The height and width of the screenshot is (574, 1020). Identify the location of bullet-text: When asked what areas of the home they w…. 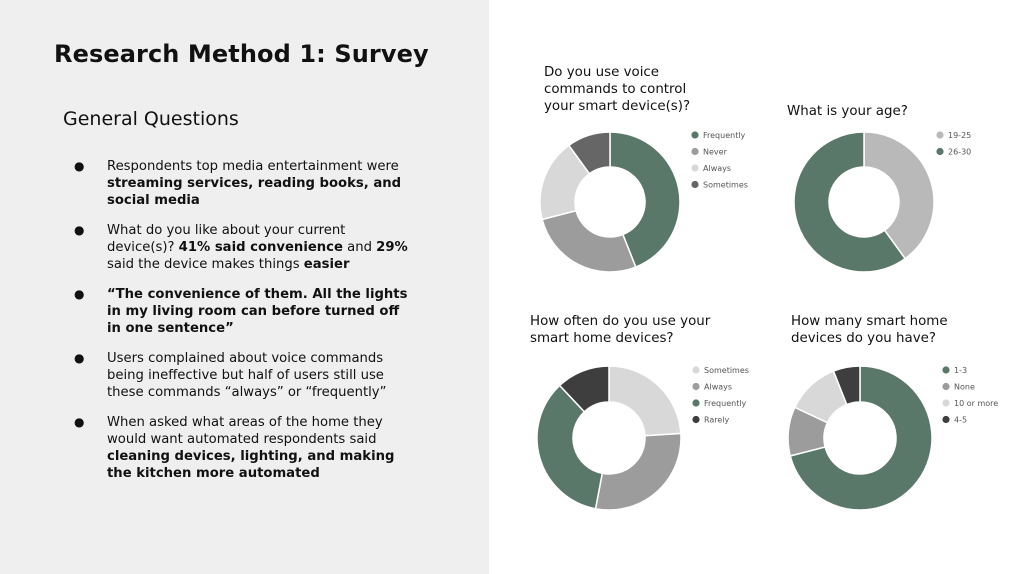
(245, 431).